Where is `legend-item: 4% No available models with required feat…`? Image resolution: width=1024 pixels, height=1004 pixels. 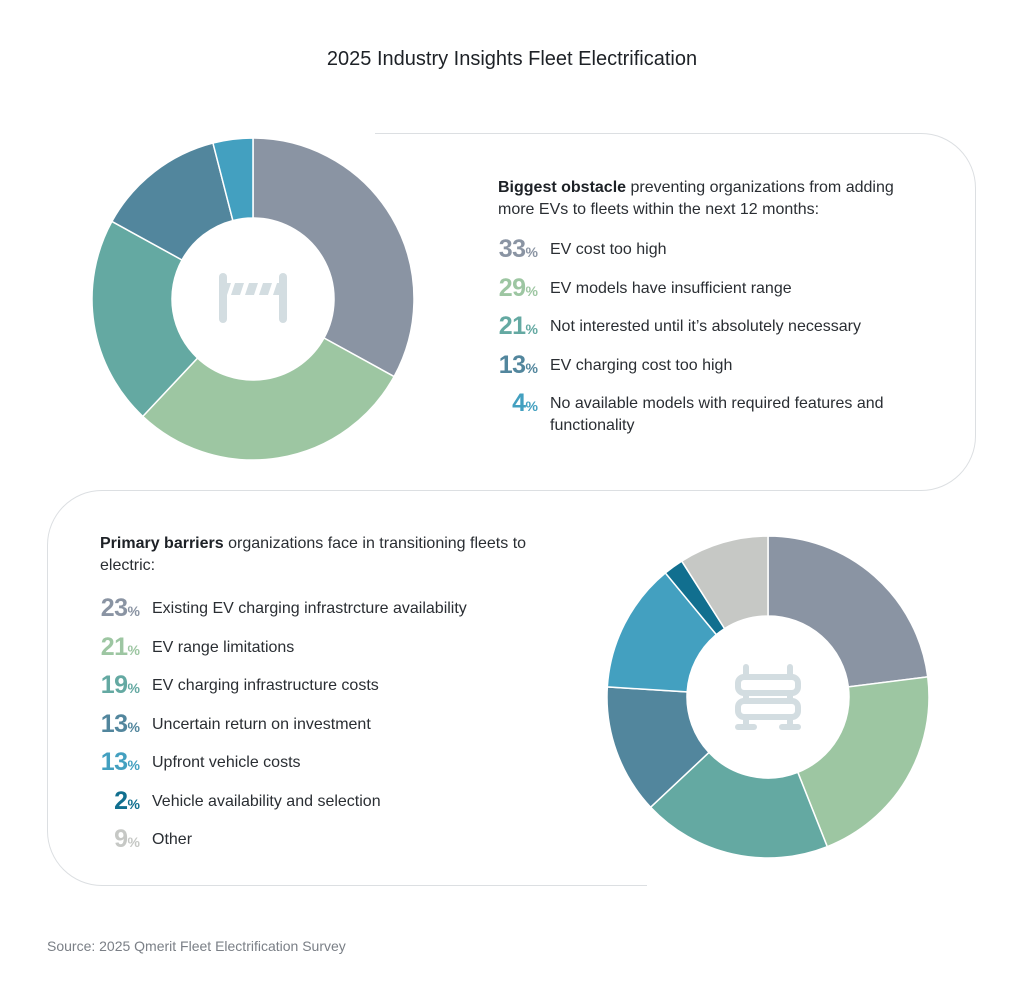
legend-item: 4% No available models with required feat… is located at coordinates (708, 413).